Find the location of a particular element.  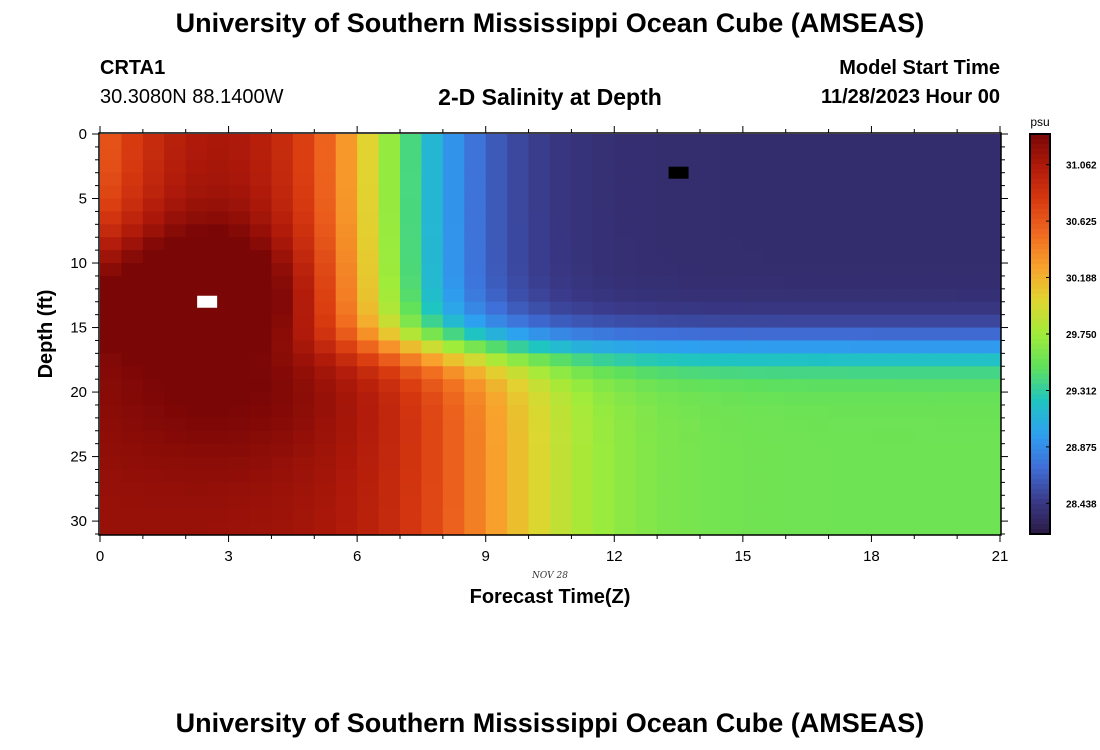

colorbar-tick-label: 29.312 is located at coordinates (1081, 392).